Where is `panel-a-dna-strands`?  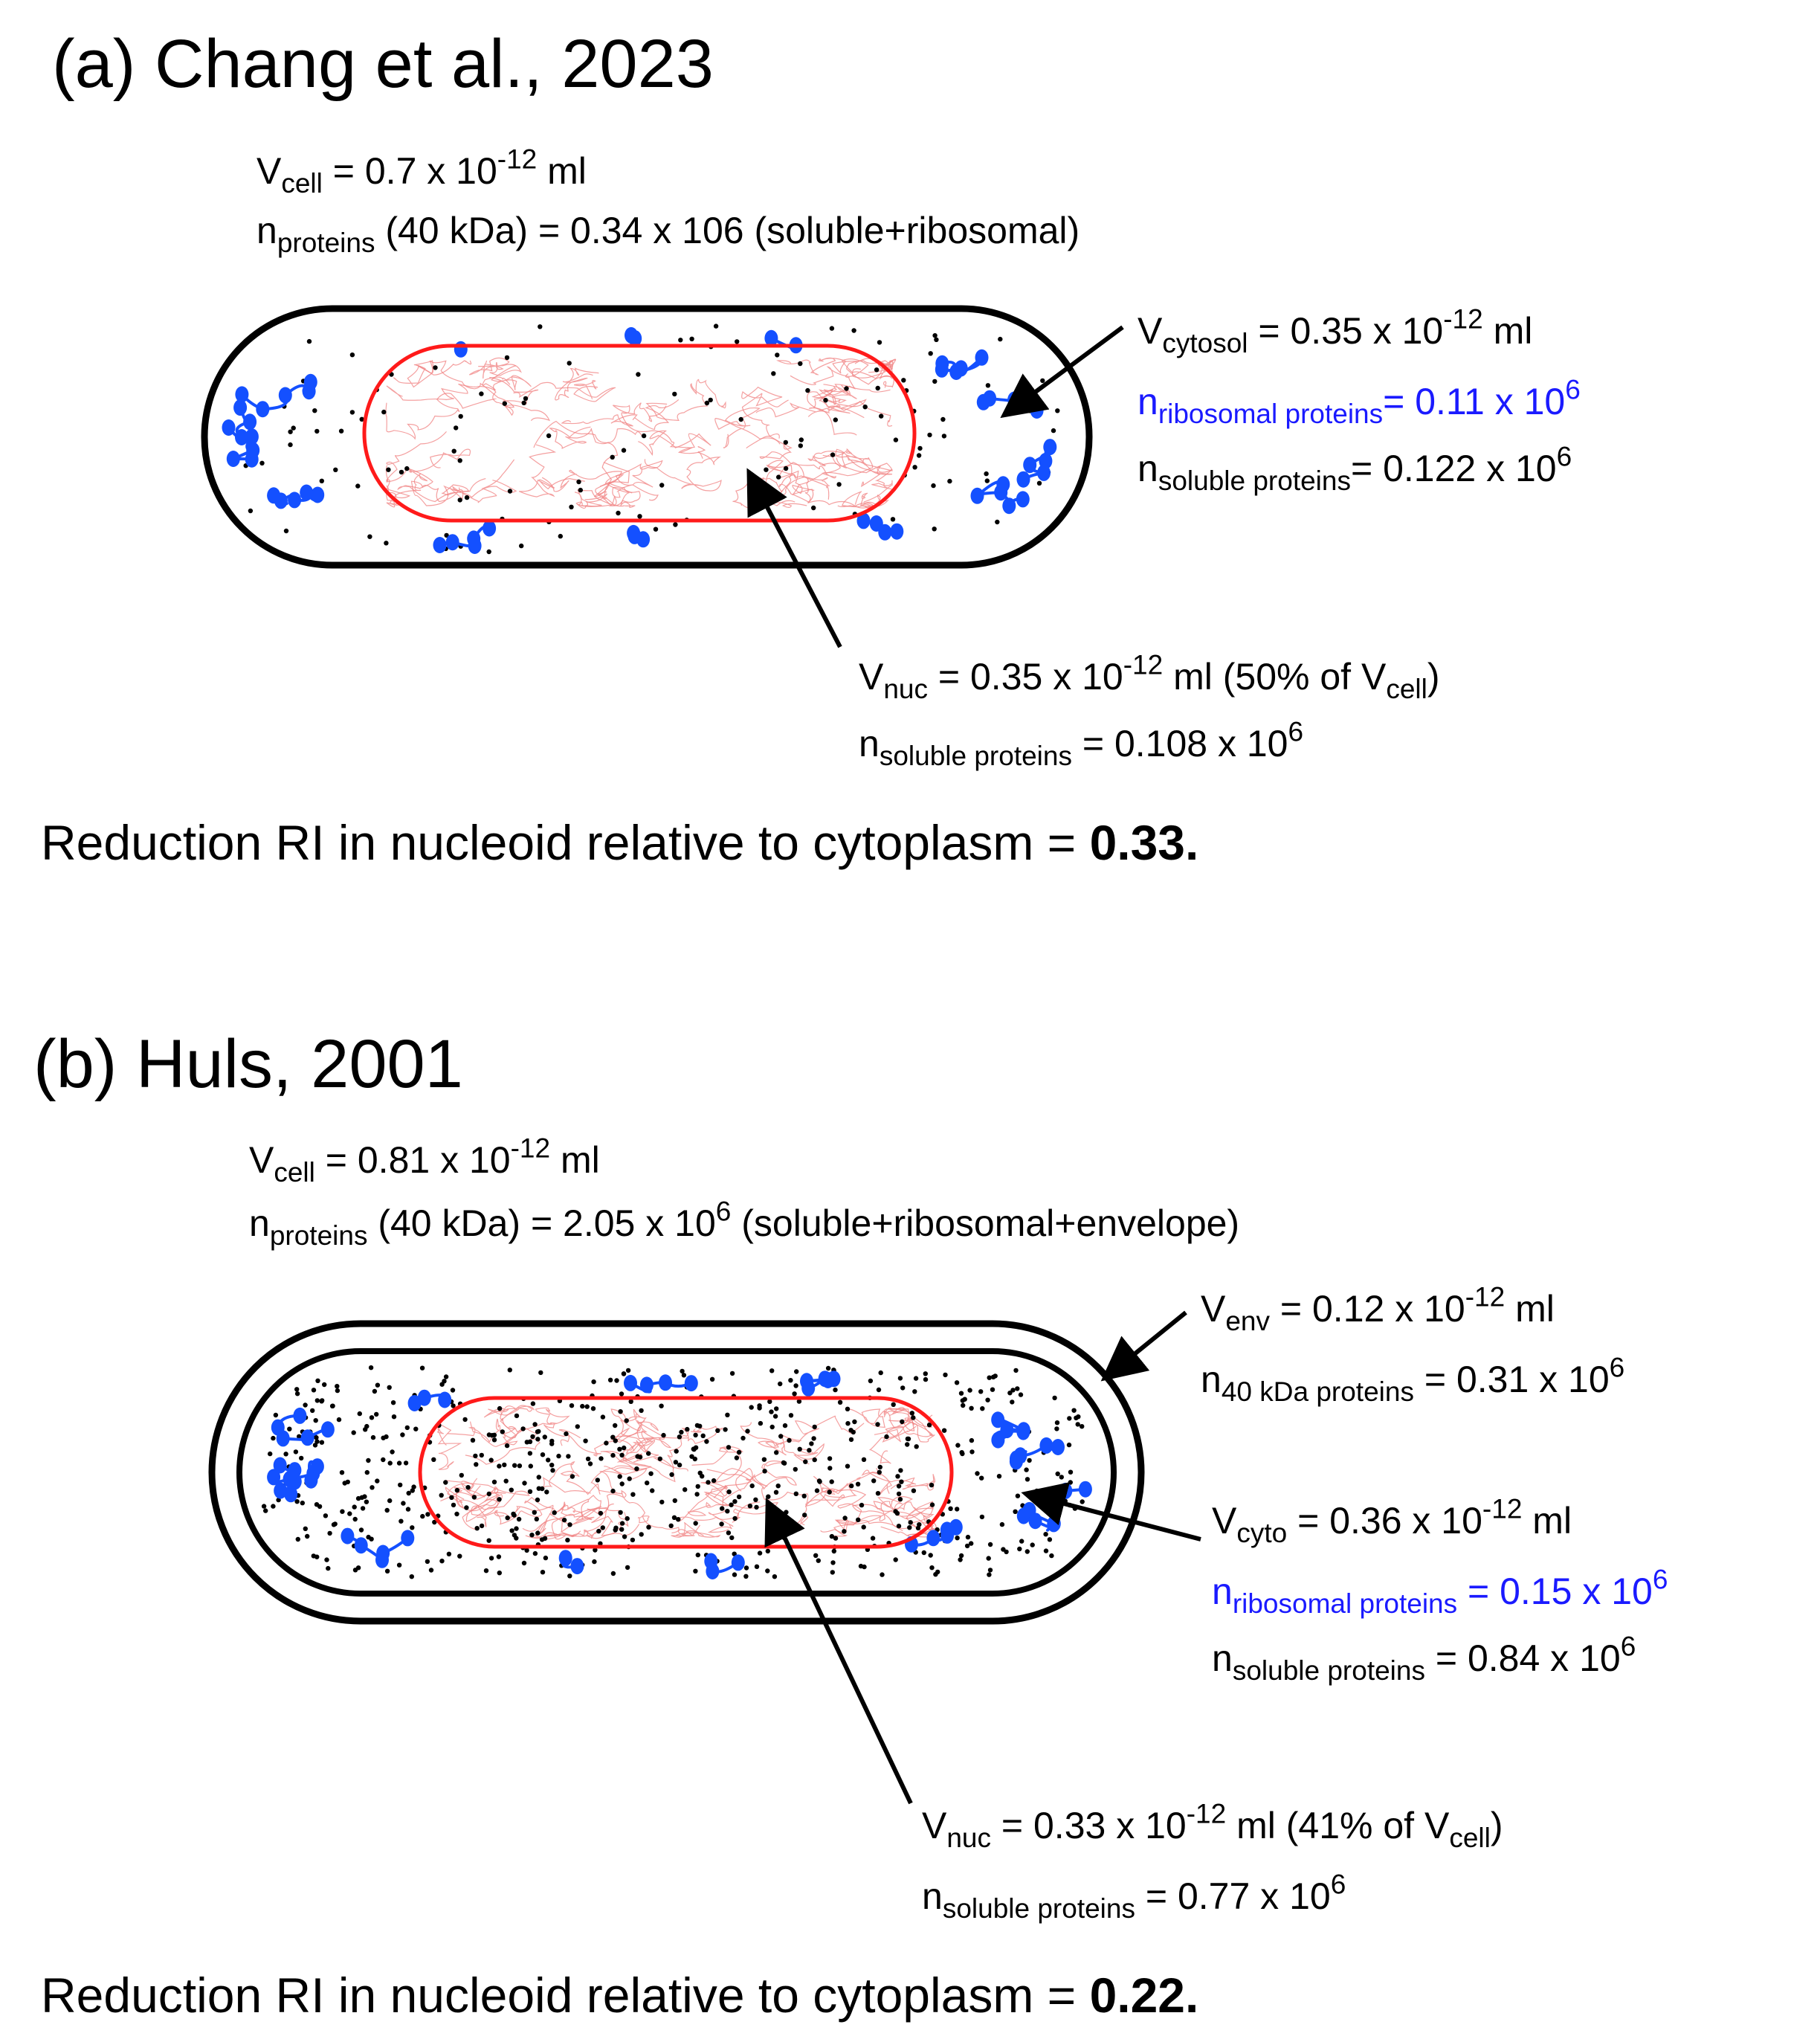 panel-a-dna-strands is located at coordinates (641, 433).